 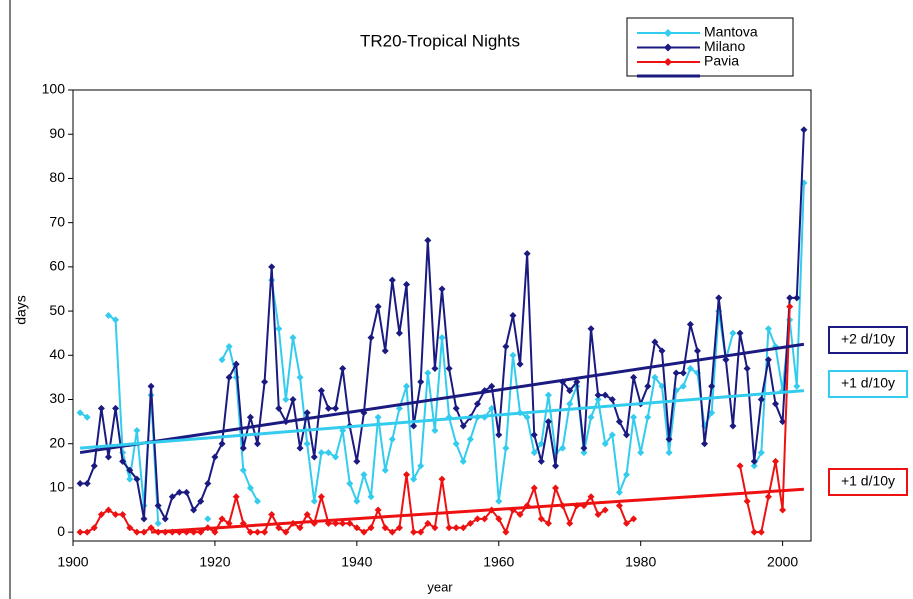 I want to click on y-tick-label: 10, so click(x=57, y=487).